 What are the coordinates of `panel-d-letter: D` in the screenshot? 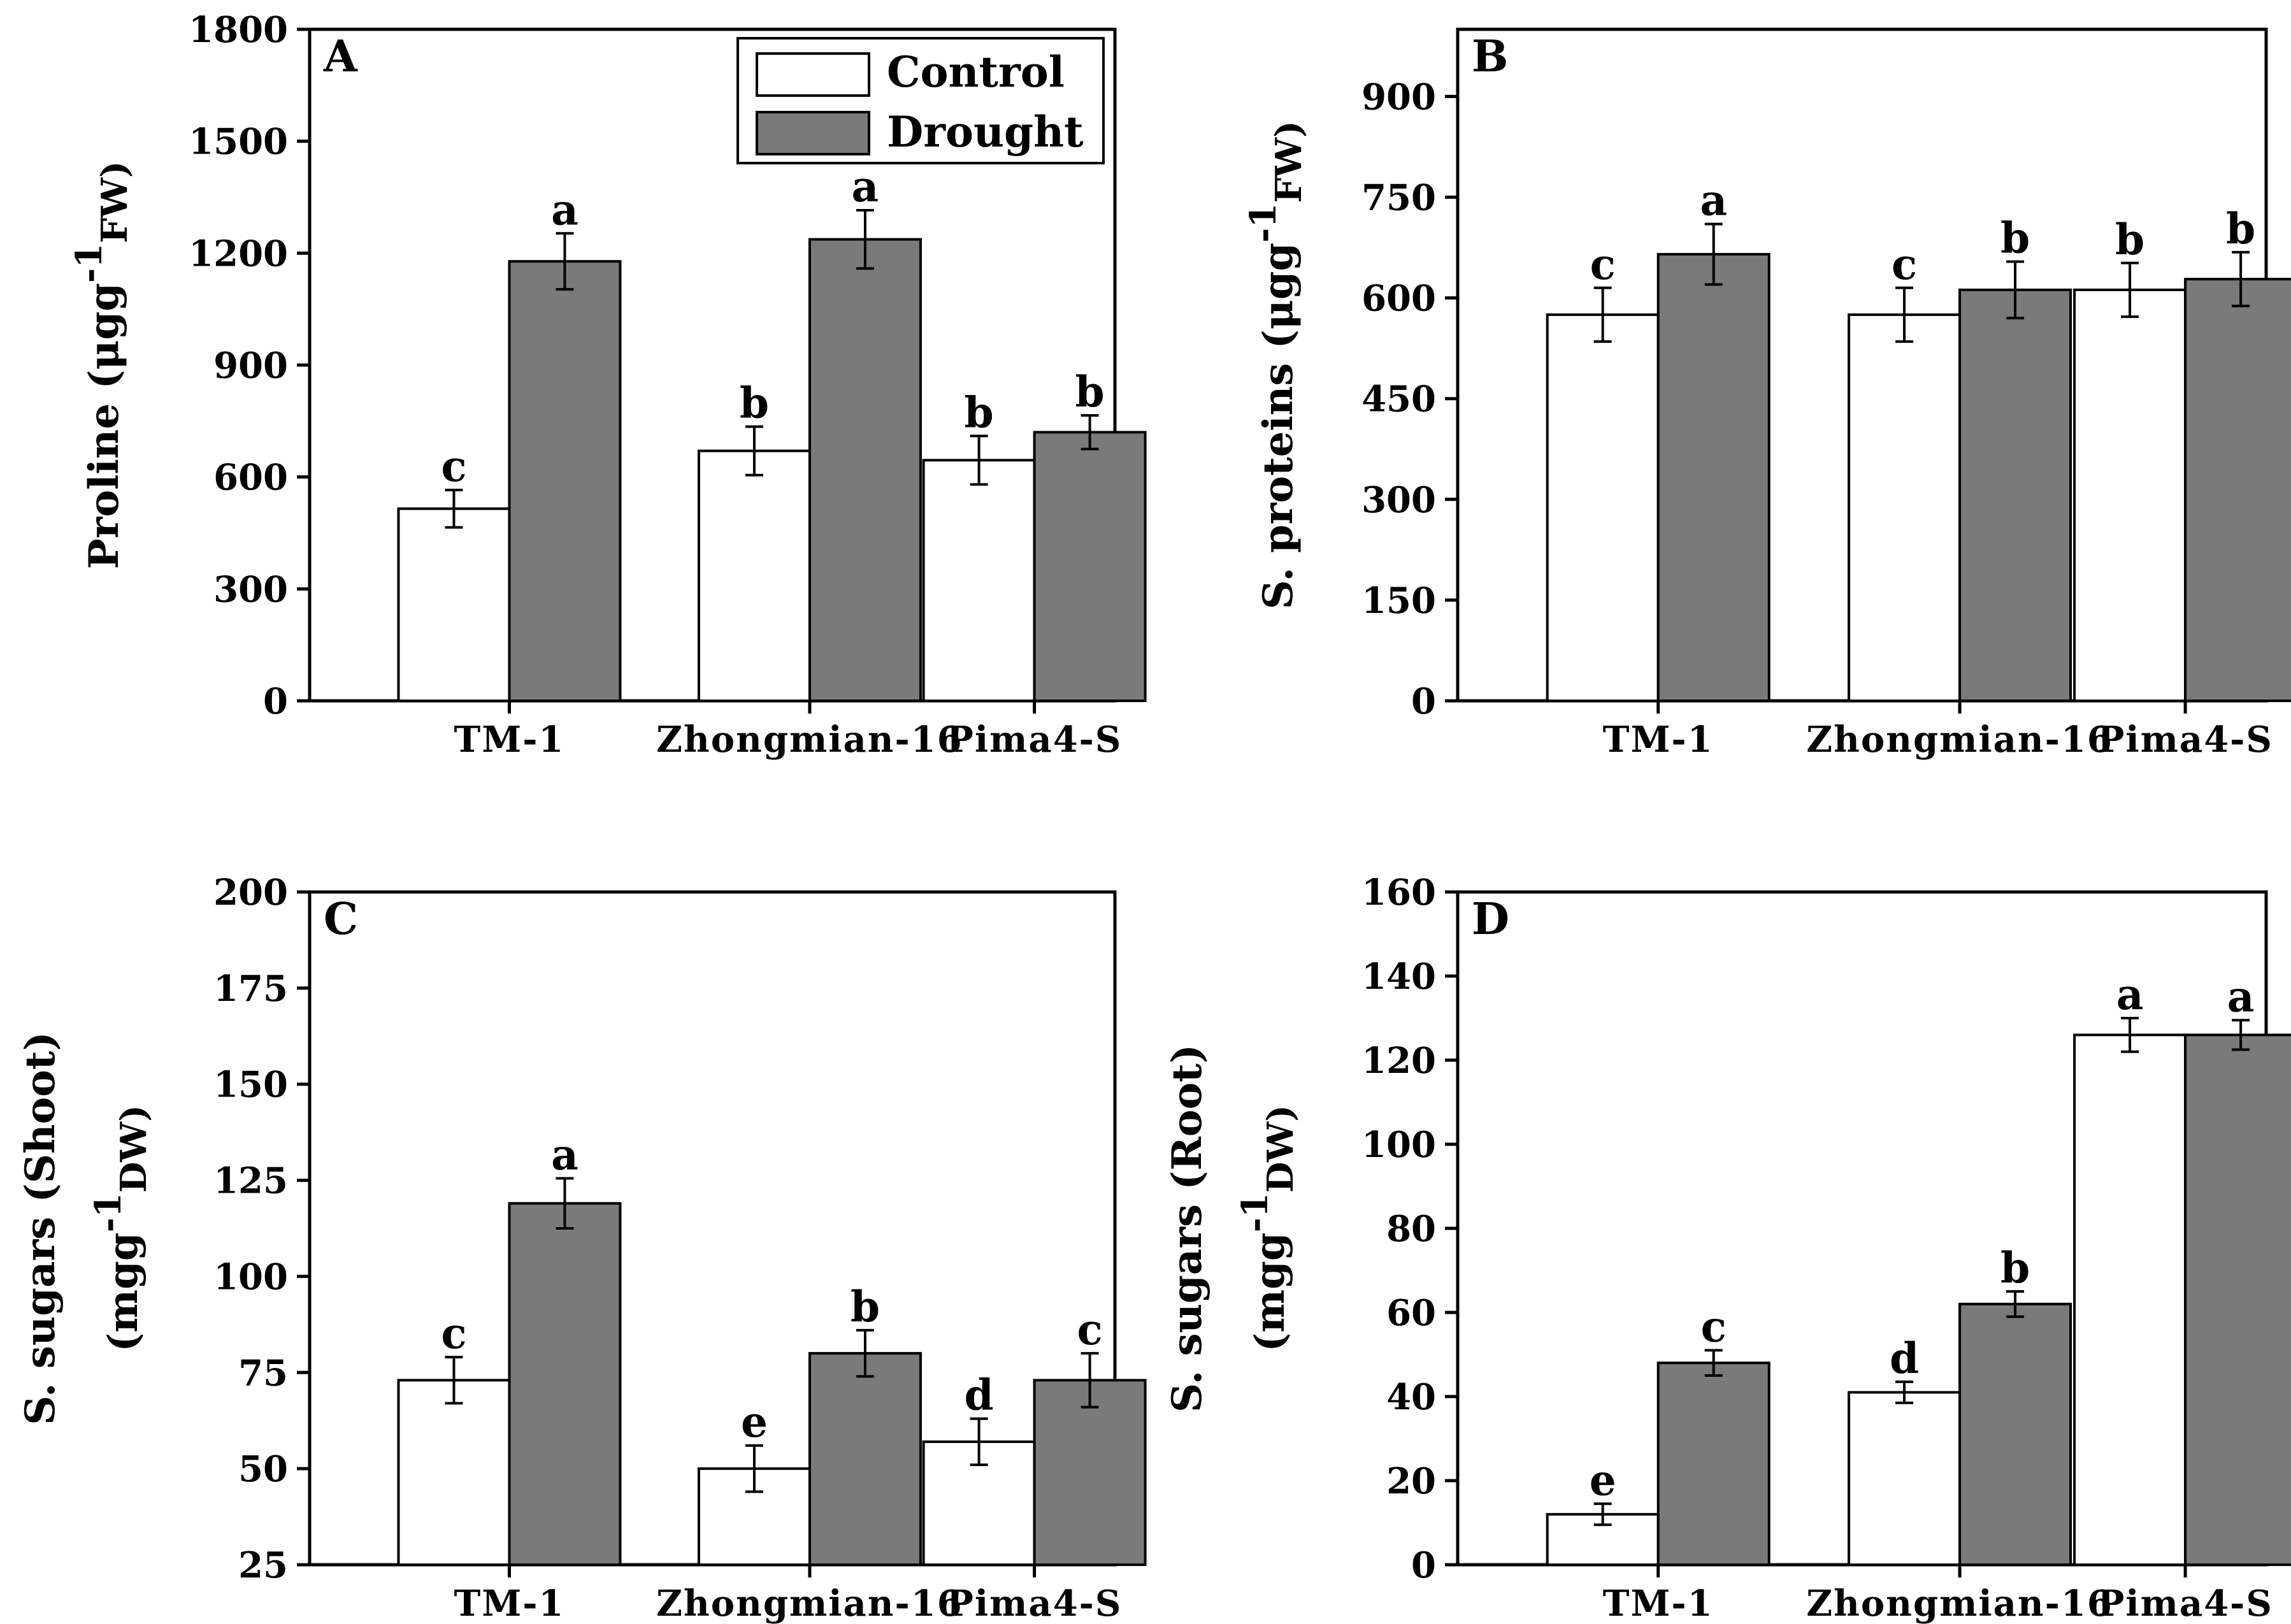 It's located at (1490, 919).